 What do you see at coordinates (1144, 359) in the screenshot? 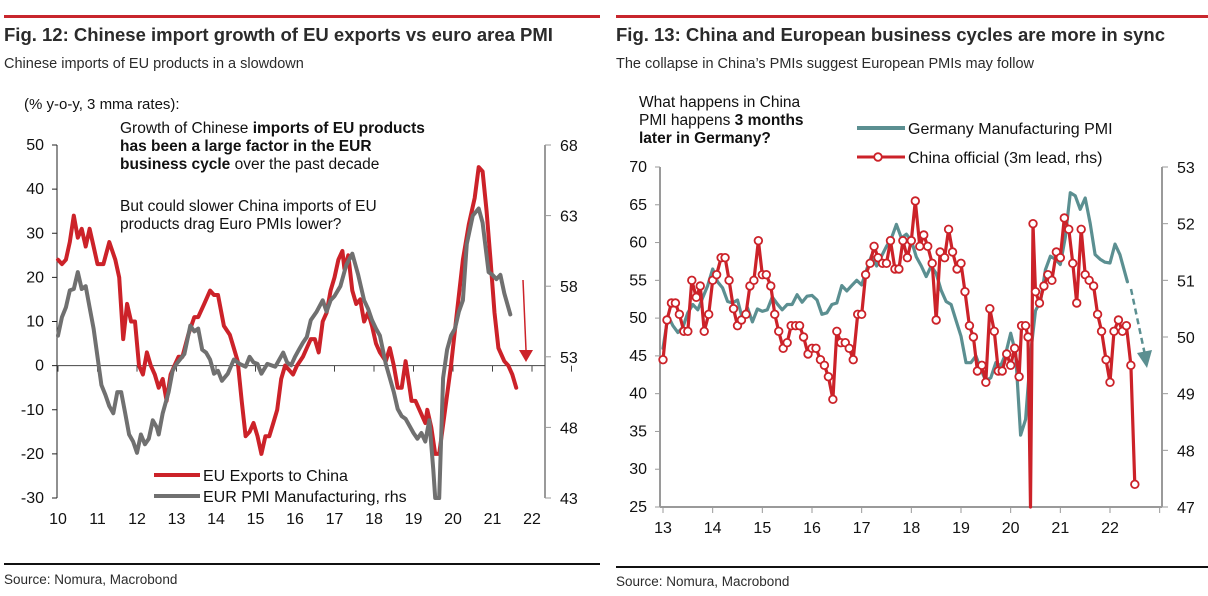
I see `c13-projection-arrow-head` at bounding box center [1144, 359].